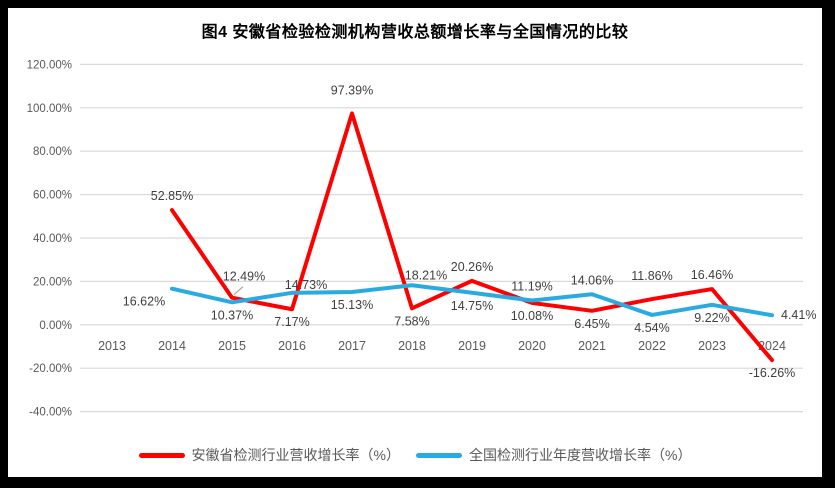 The width and height of the screenshot is (835, 488). I want to click on svg-text: 4.54%, so click(651, 328).